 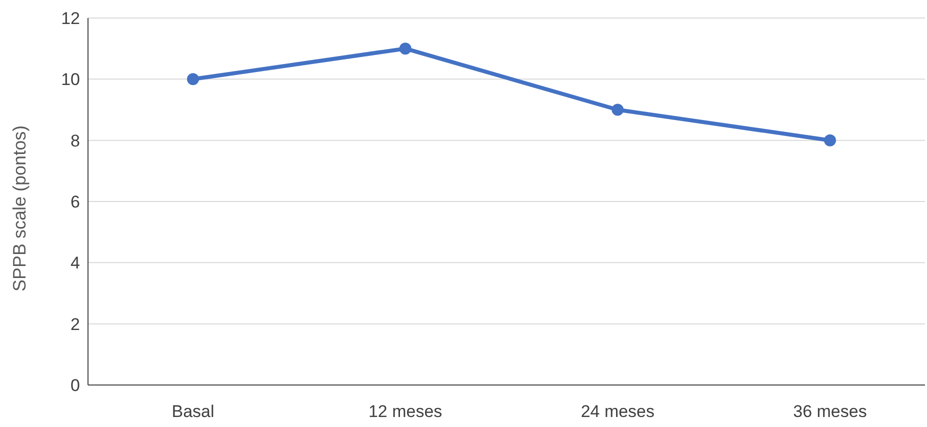 What do you see at coordinates (75, 386) in the screenshot?
I see `y-tick-label: 0` at bounding box center [75, 386].